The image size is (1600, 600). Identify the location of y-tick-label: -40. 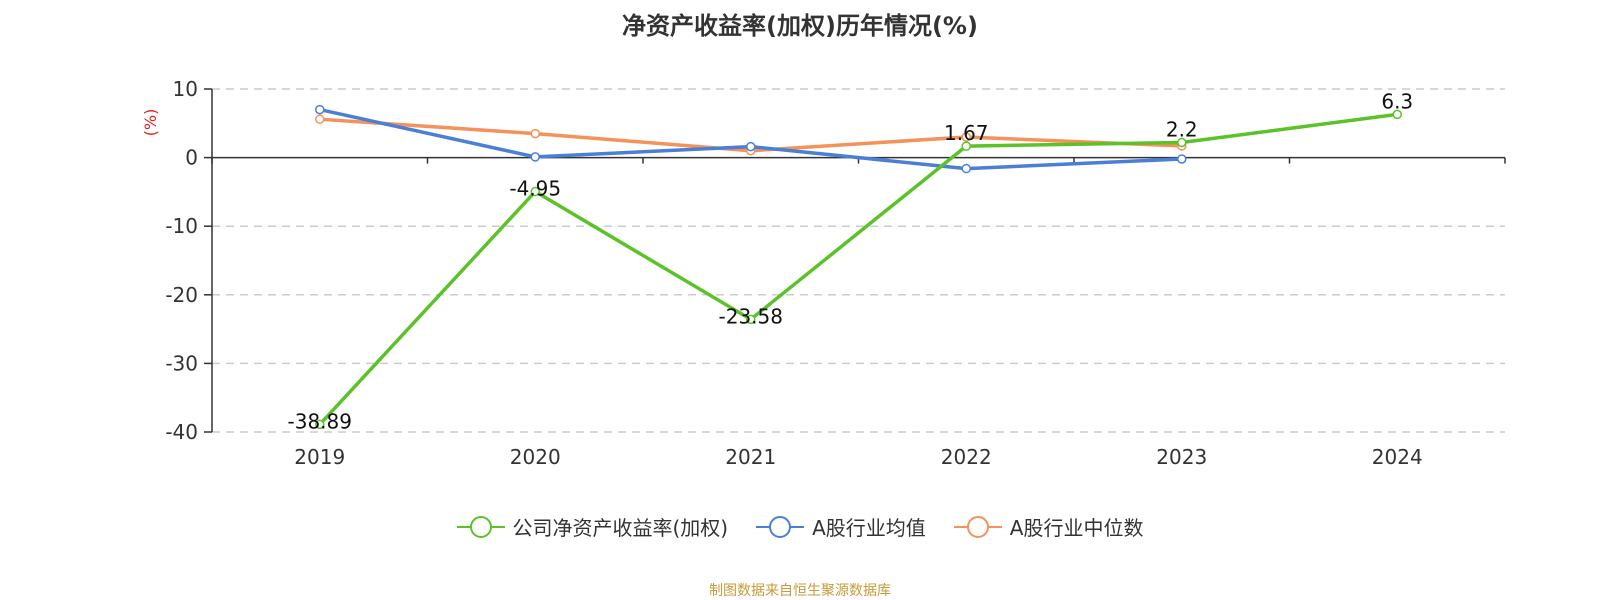
(181, 432).